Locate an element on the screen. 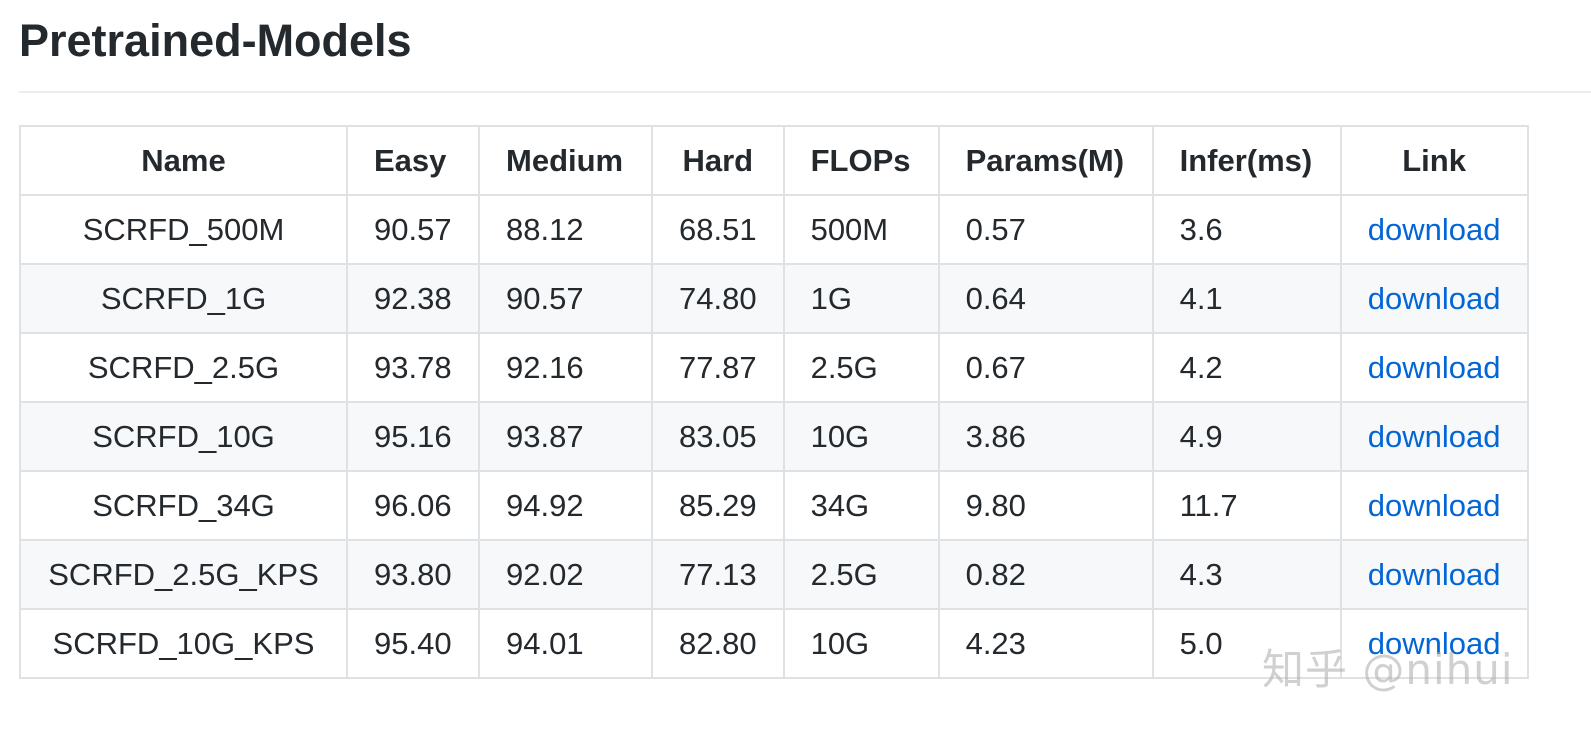 This screenshot has width=1591, height=737. heading-divider is located at coordinates (805, 92).